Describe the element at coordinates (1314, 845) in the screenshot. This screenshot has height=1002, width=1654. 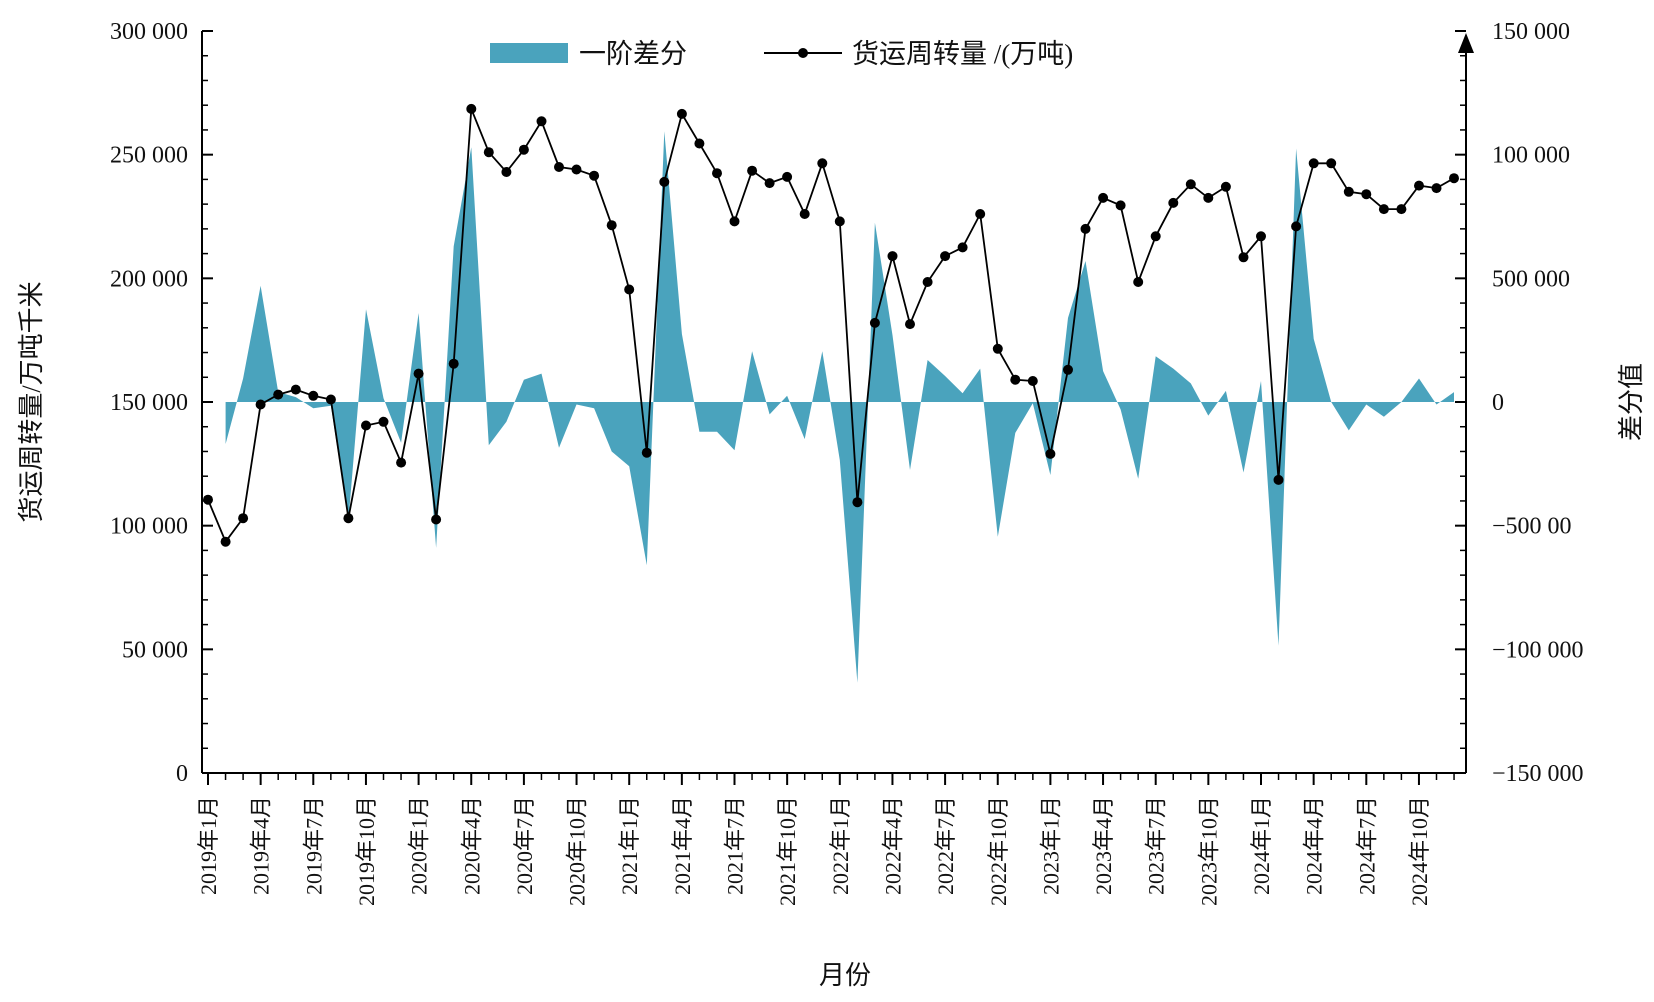
I see `x-tick-label: 2024年4月` at that location.